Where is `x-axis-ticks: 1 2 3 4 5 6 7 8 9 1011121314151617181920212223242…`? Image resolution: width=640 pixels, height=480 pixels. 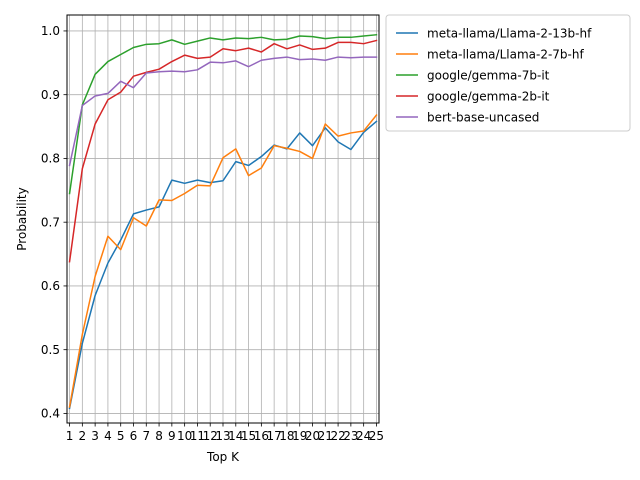
x-axis-ticks: 1 2 3 4 5 6 7 8 9 1011121314151617181920212223242… is located at coordinates (225, 433).